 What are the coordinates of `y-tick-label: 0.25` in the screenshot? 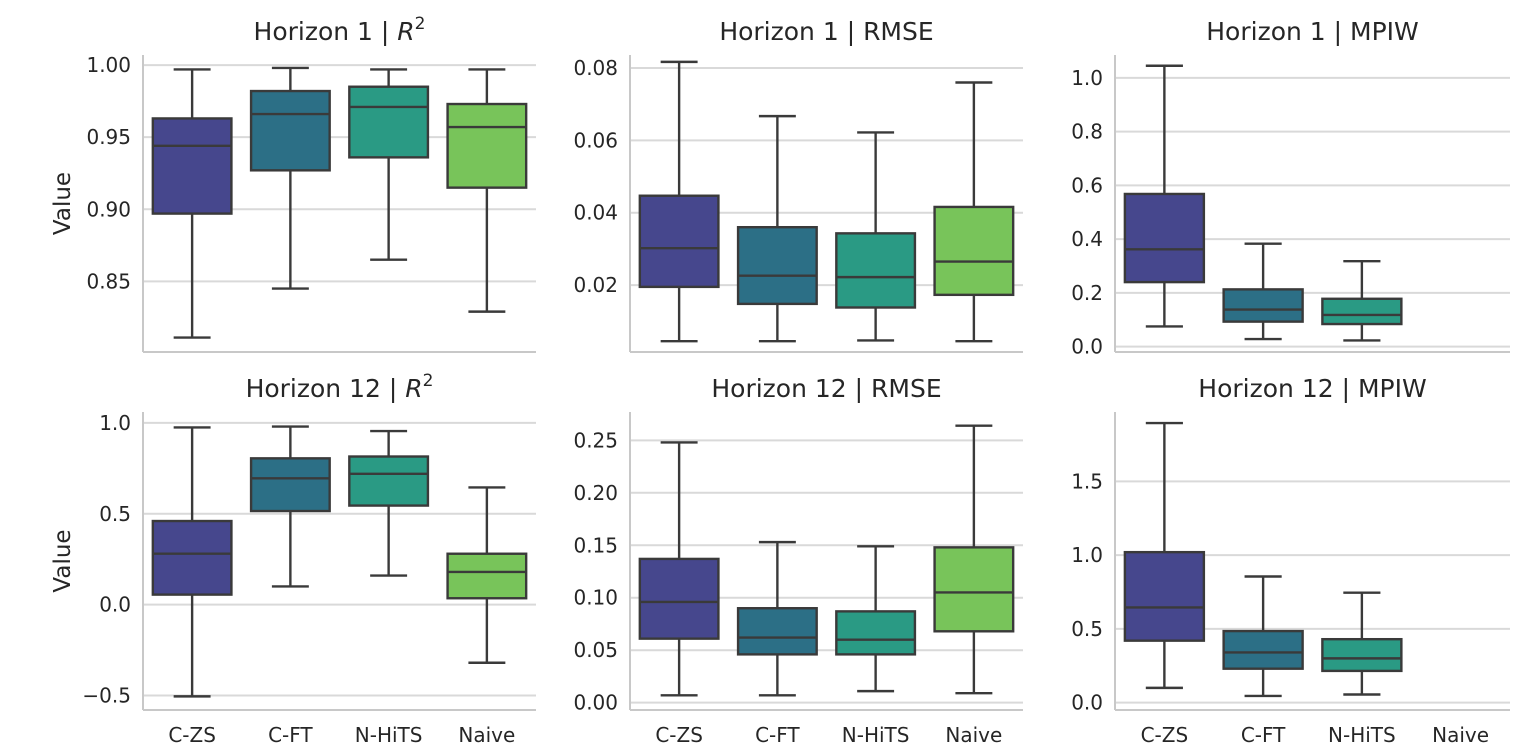 It's located at (595, 440).